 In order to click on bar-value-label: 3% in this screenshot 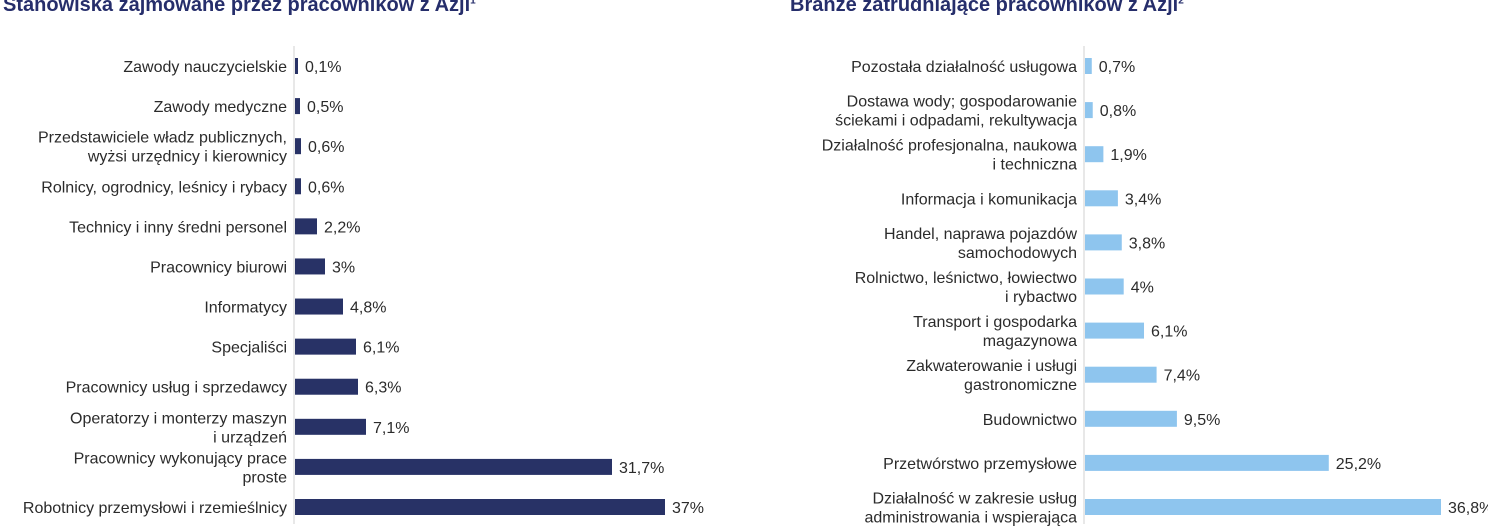, I will do `click(343, 267)`.